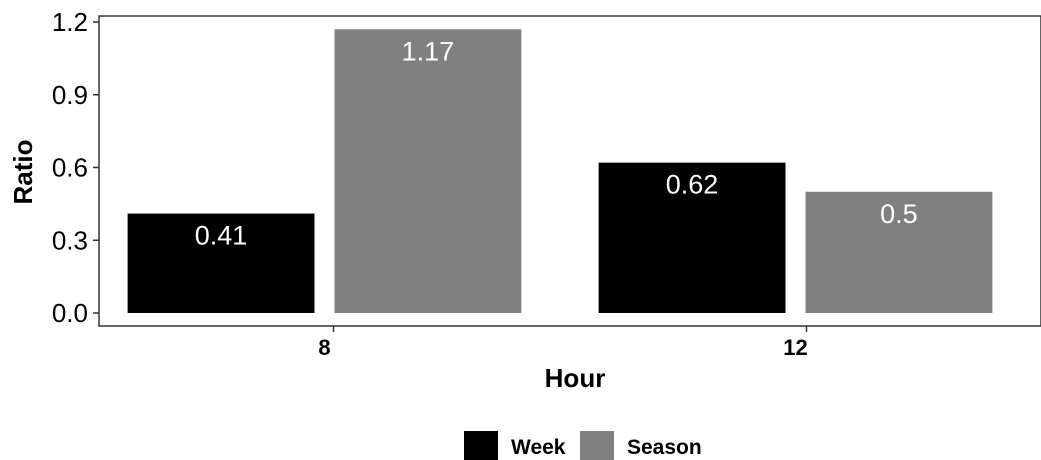 Image resolution: width=1041 pixels, height=460 pixels. Describe the element at coordinates (70, 22) in the screenshot. I see `y-tick-label: 1.2` at that location.